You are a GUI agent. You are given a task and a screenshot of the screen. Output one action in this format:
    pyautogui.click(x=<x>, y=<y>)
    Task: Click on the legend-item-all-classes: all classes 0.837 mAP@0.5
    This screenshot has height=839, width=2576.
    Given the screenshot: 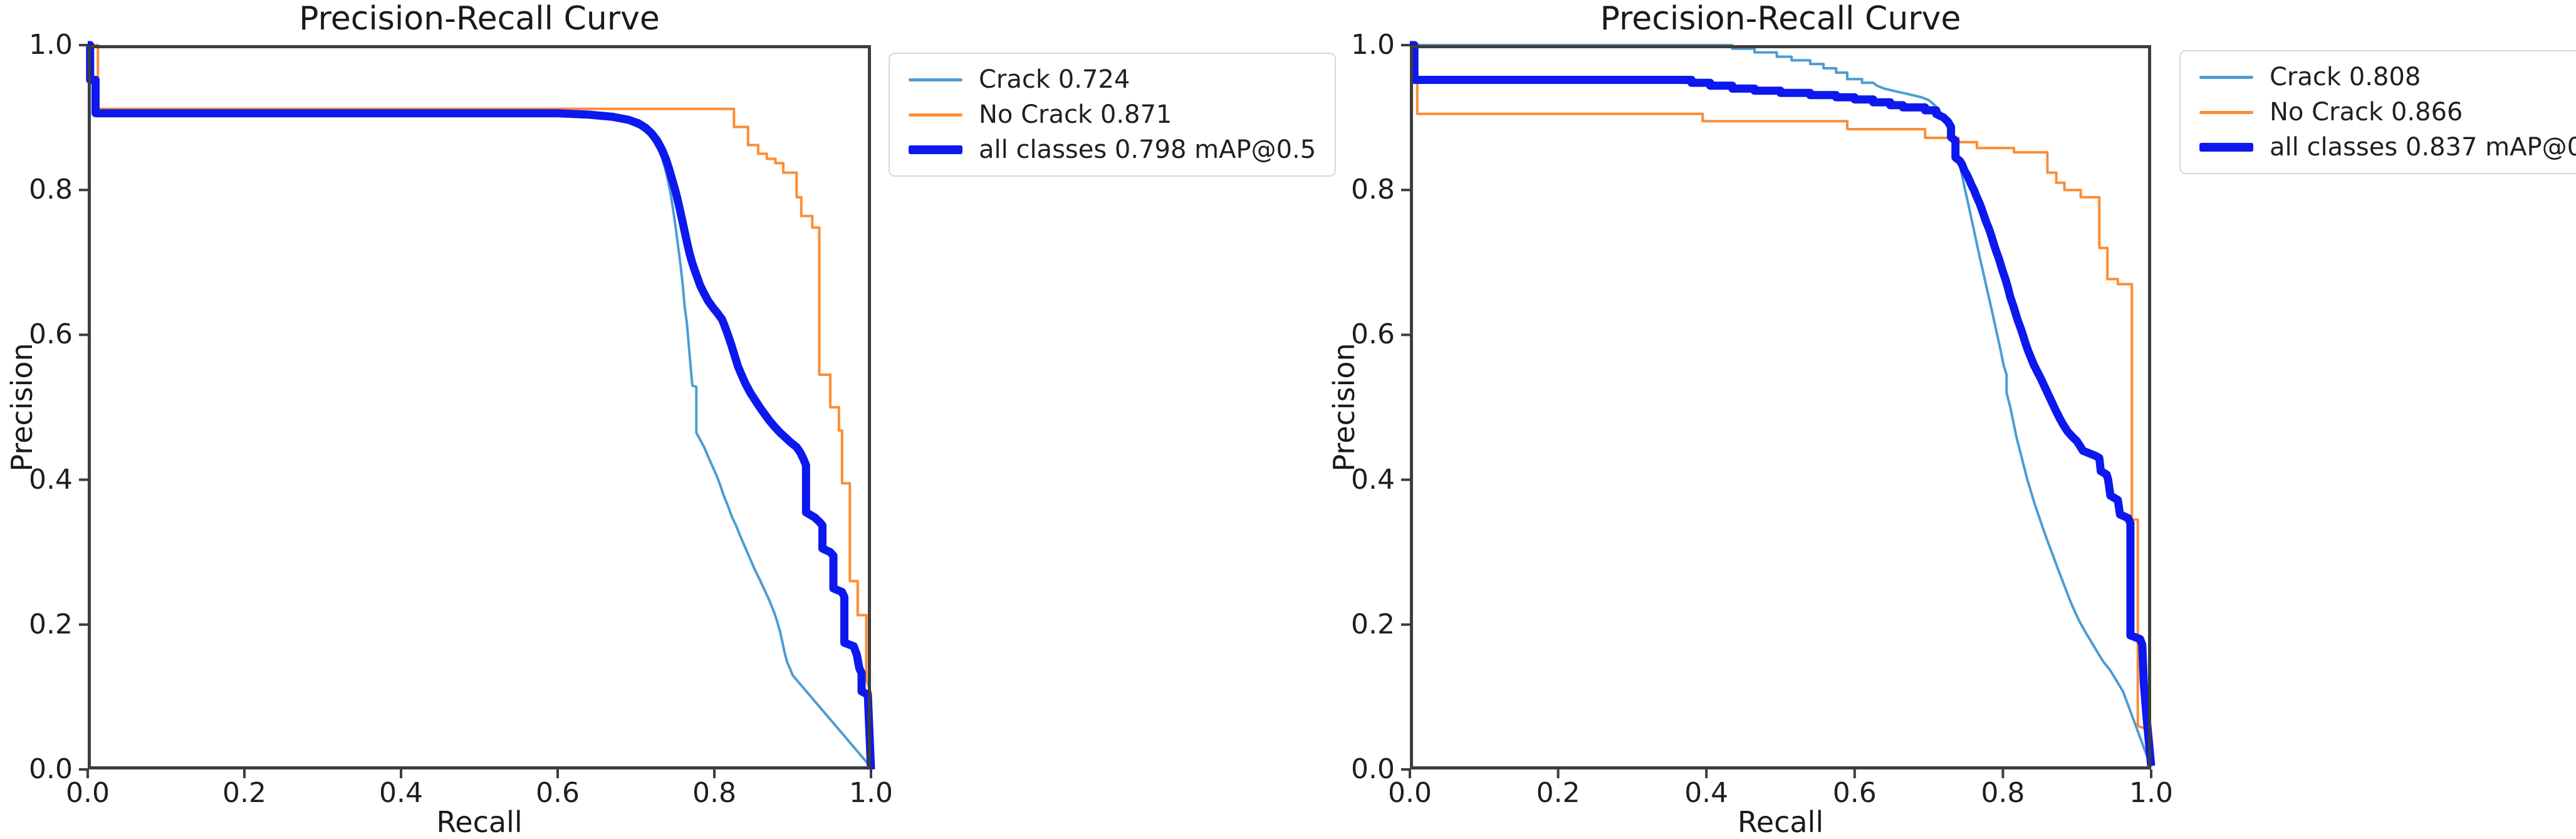 What is the action you would take?
    pyautogui.click(x=2387, y=147)
    